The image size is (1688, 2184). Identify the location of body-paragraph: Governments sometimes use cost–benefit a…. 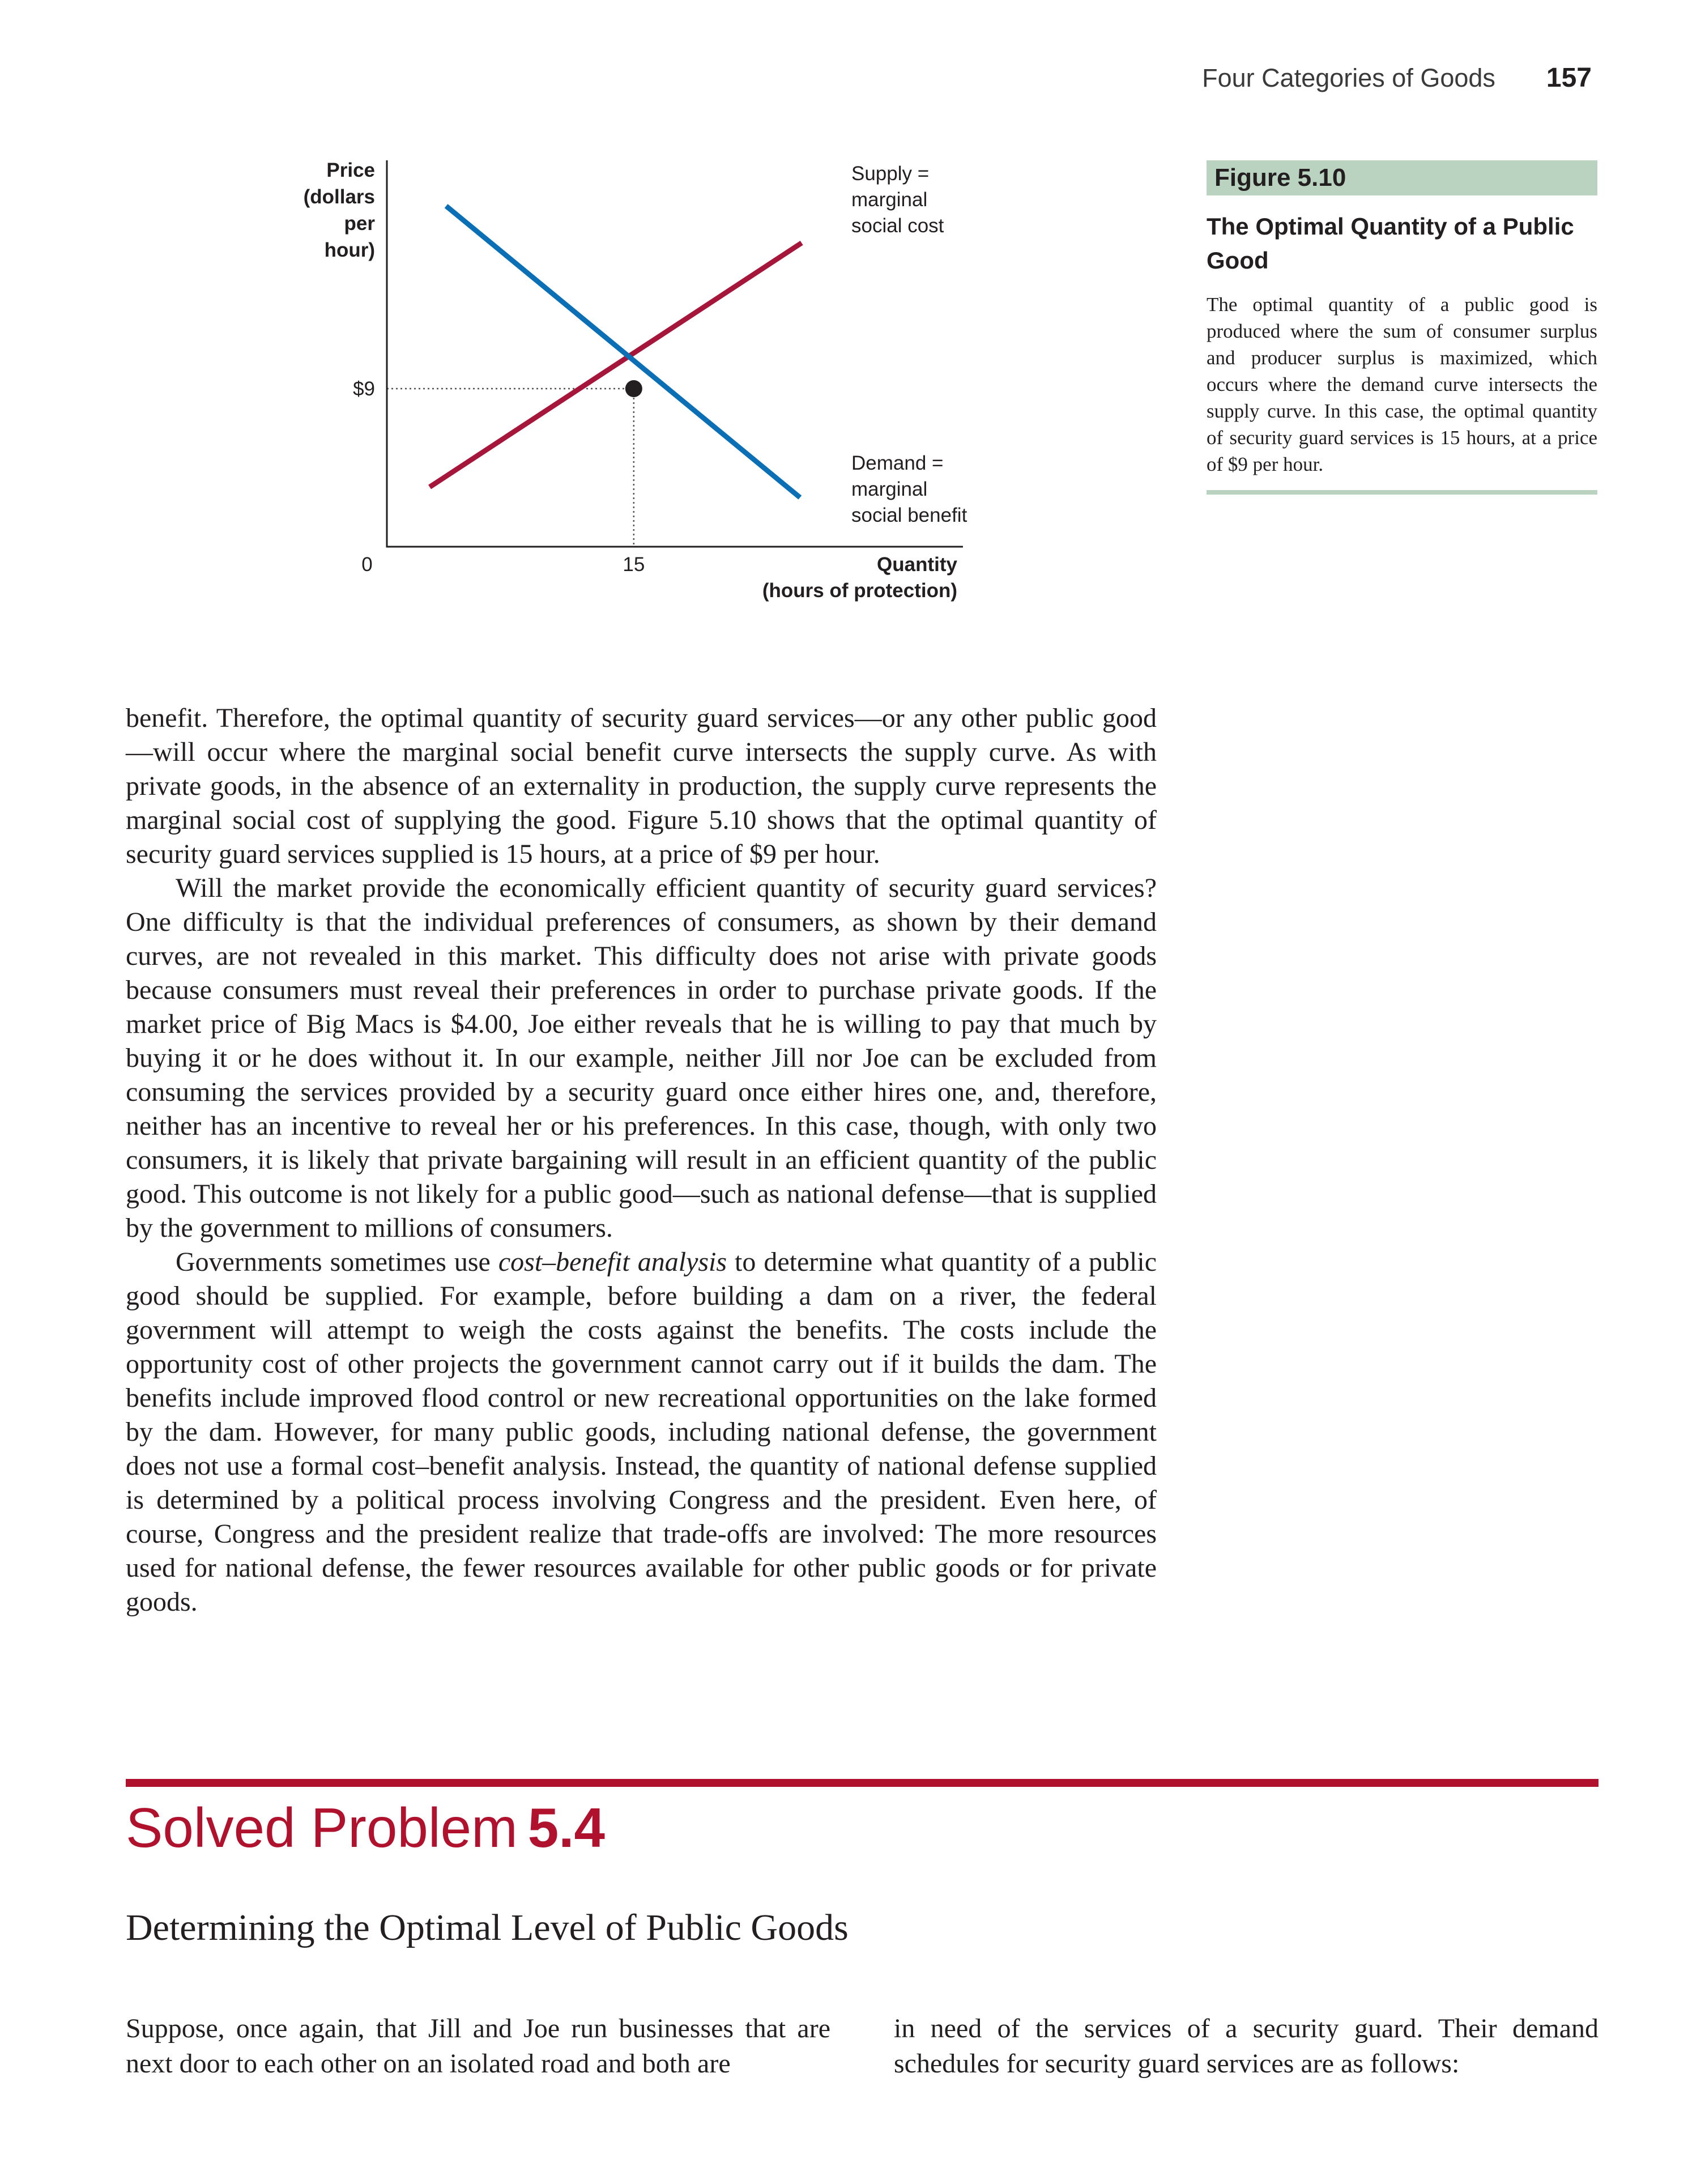
(642, 1432).